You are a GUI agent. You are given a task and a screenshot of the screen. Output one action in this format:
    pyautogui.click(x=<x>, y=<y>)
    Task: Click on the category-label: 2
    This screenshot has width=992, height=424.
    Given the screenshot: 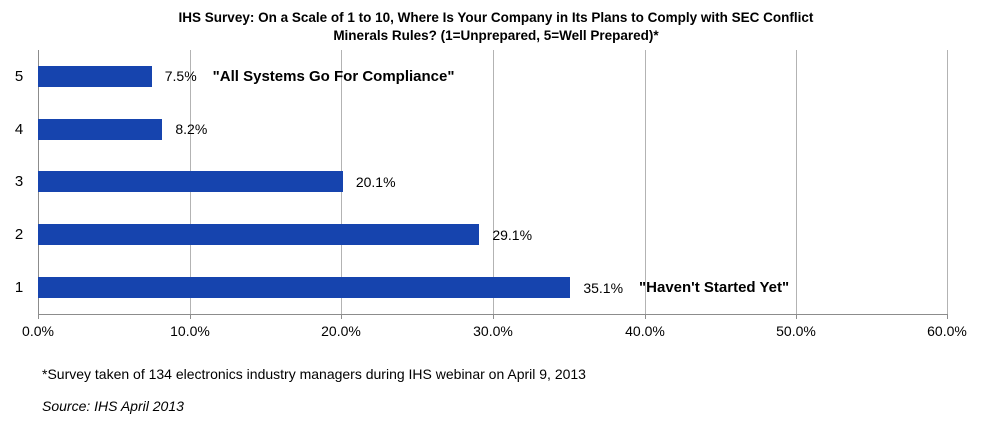 What is the action you would take?
    pyautogui.click(x=19, y=235)
    